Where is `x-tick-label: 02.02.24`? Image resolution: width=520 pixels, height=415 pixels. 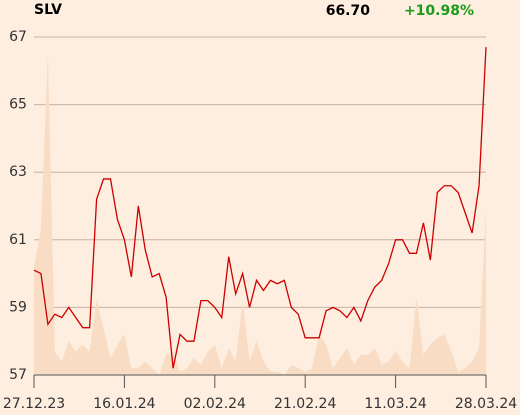 x-tick-label: 02.02.24 is located at coordinates (215, 404).